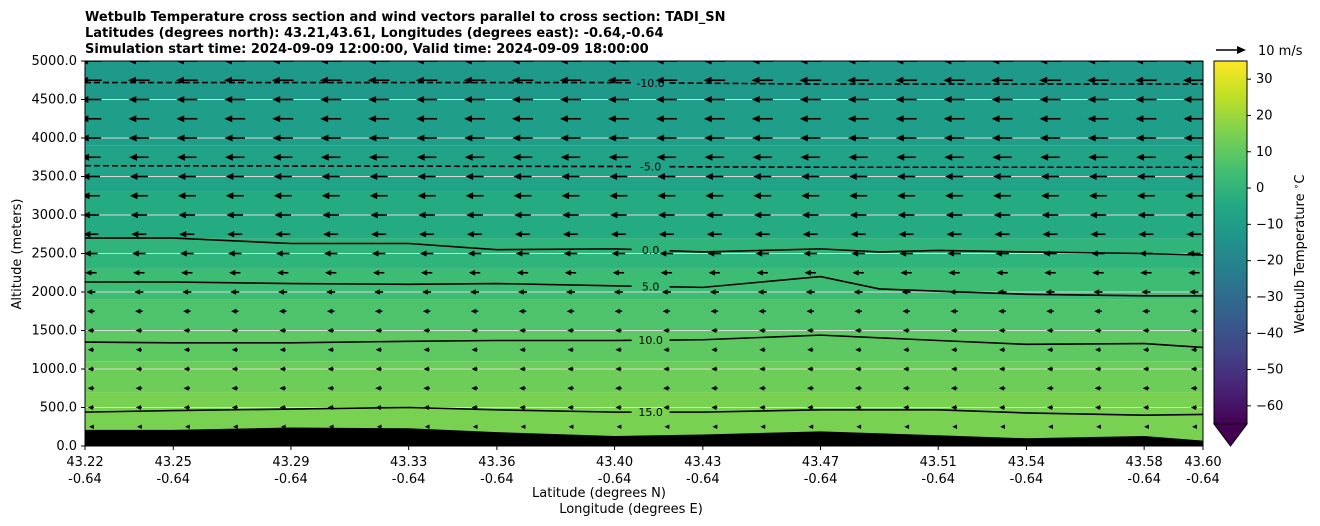 The height and width of the screenshot is (526, 1320). What do you see at coordinates (650, 412) in the screenshot?
I see `contour-label: 15.0` at bounding box center [650, 412].